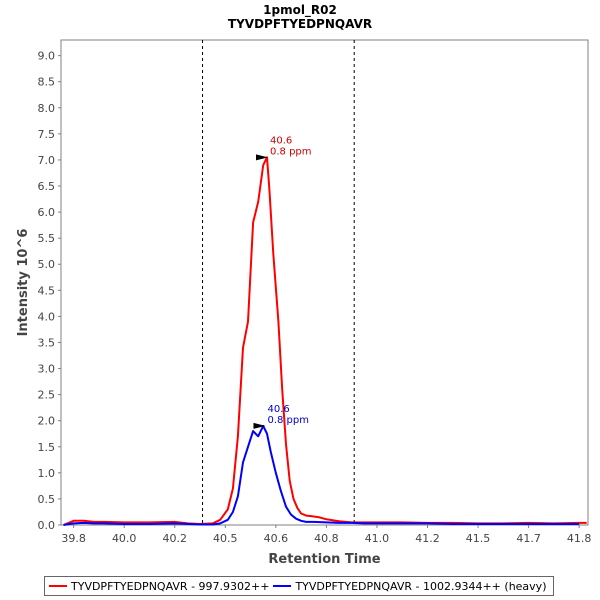 The image size is (600, 600). Describe the element at coordinates (124, 538) in the screenshot. I see `x-tick-label: 40.0` at that location.